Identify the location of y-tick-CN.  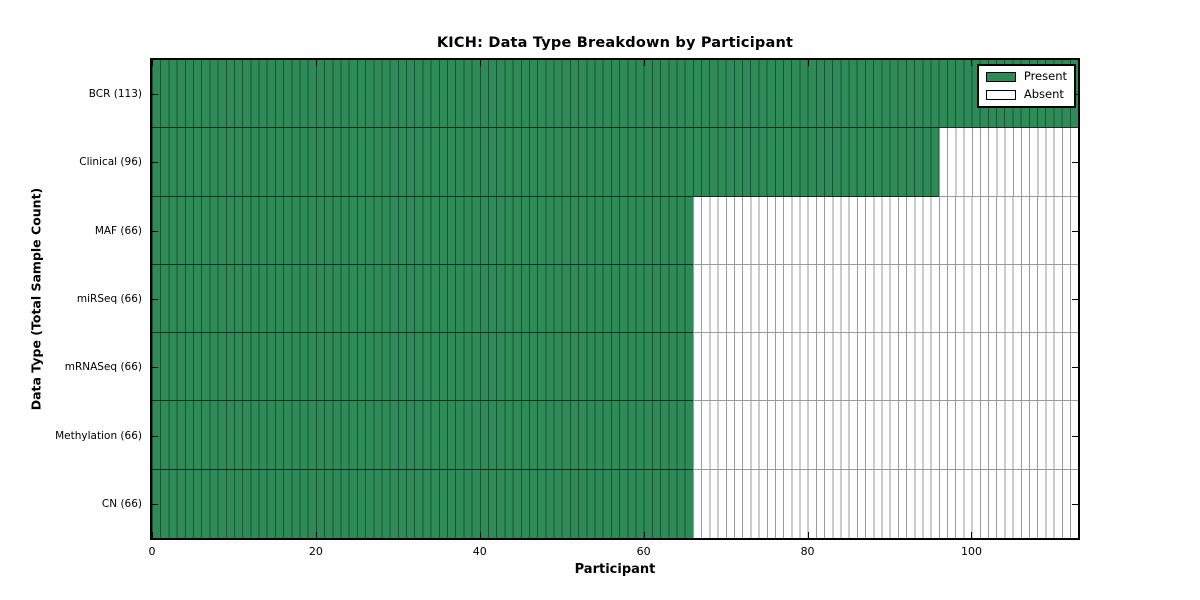
(155, 504).